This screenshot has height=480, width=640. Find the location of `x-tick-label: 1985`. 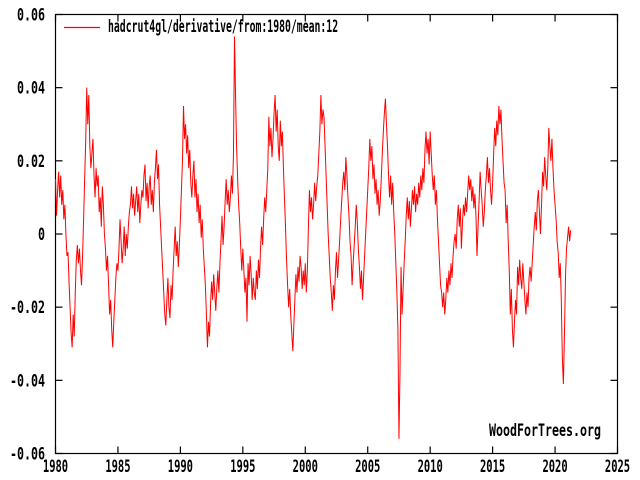

x-tick-label: 1985 is located at coordinates (117, 467).